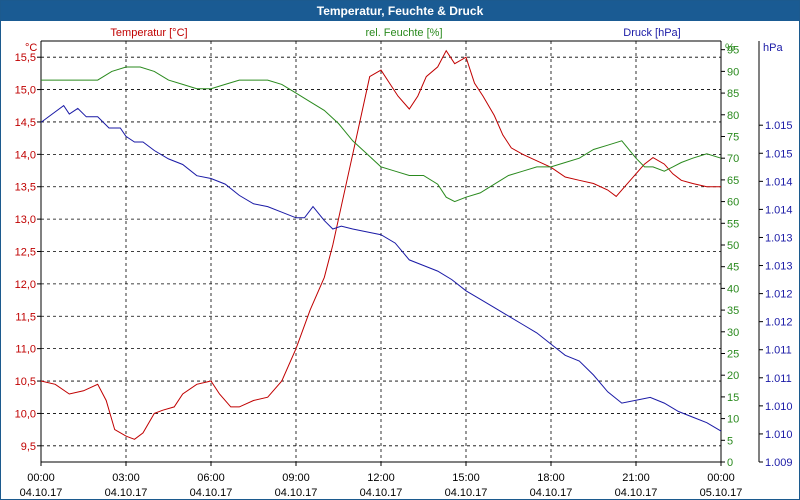  Describe the element at coordinates (25, 188) in the screenshot. I see `temperature-tick-label: 13,5` at that location.